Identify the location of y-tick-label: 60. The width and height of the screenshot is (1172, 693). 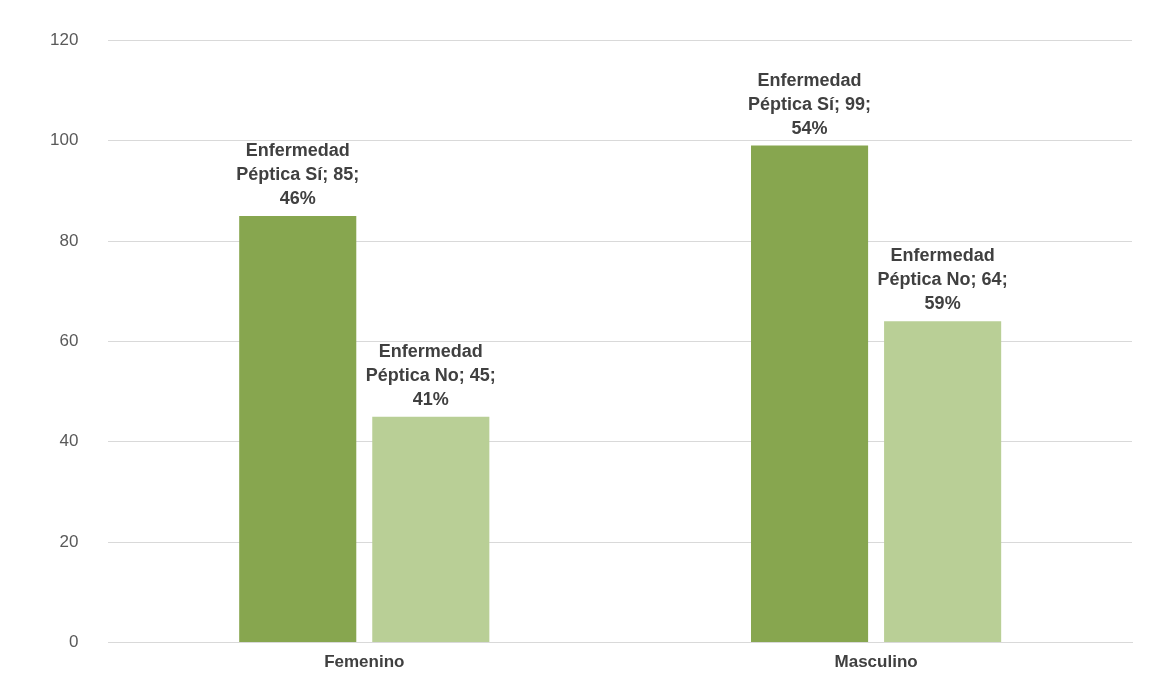
(69, 341).